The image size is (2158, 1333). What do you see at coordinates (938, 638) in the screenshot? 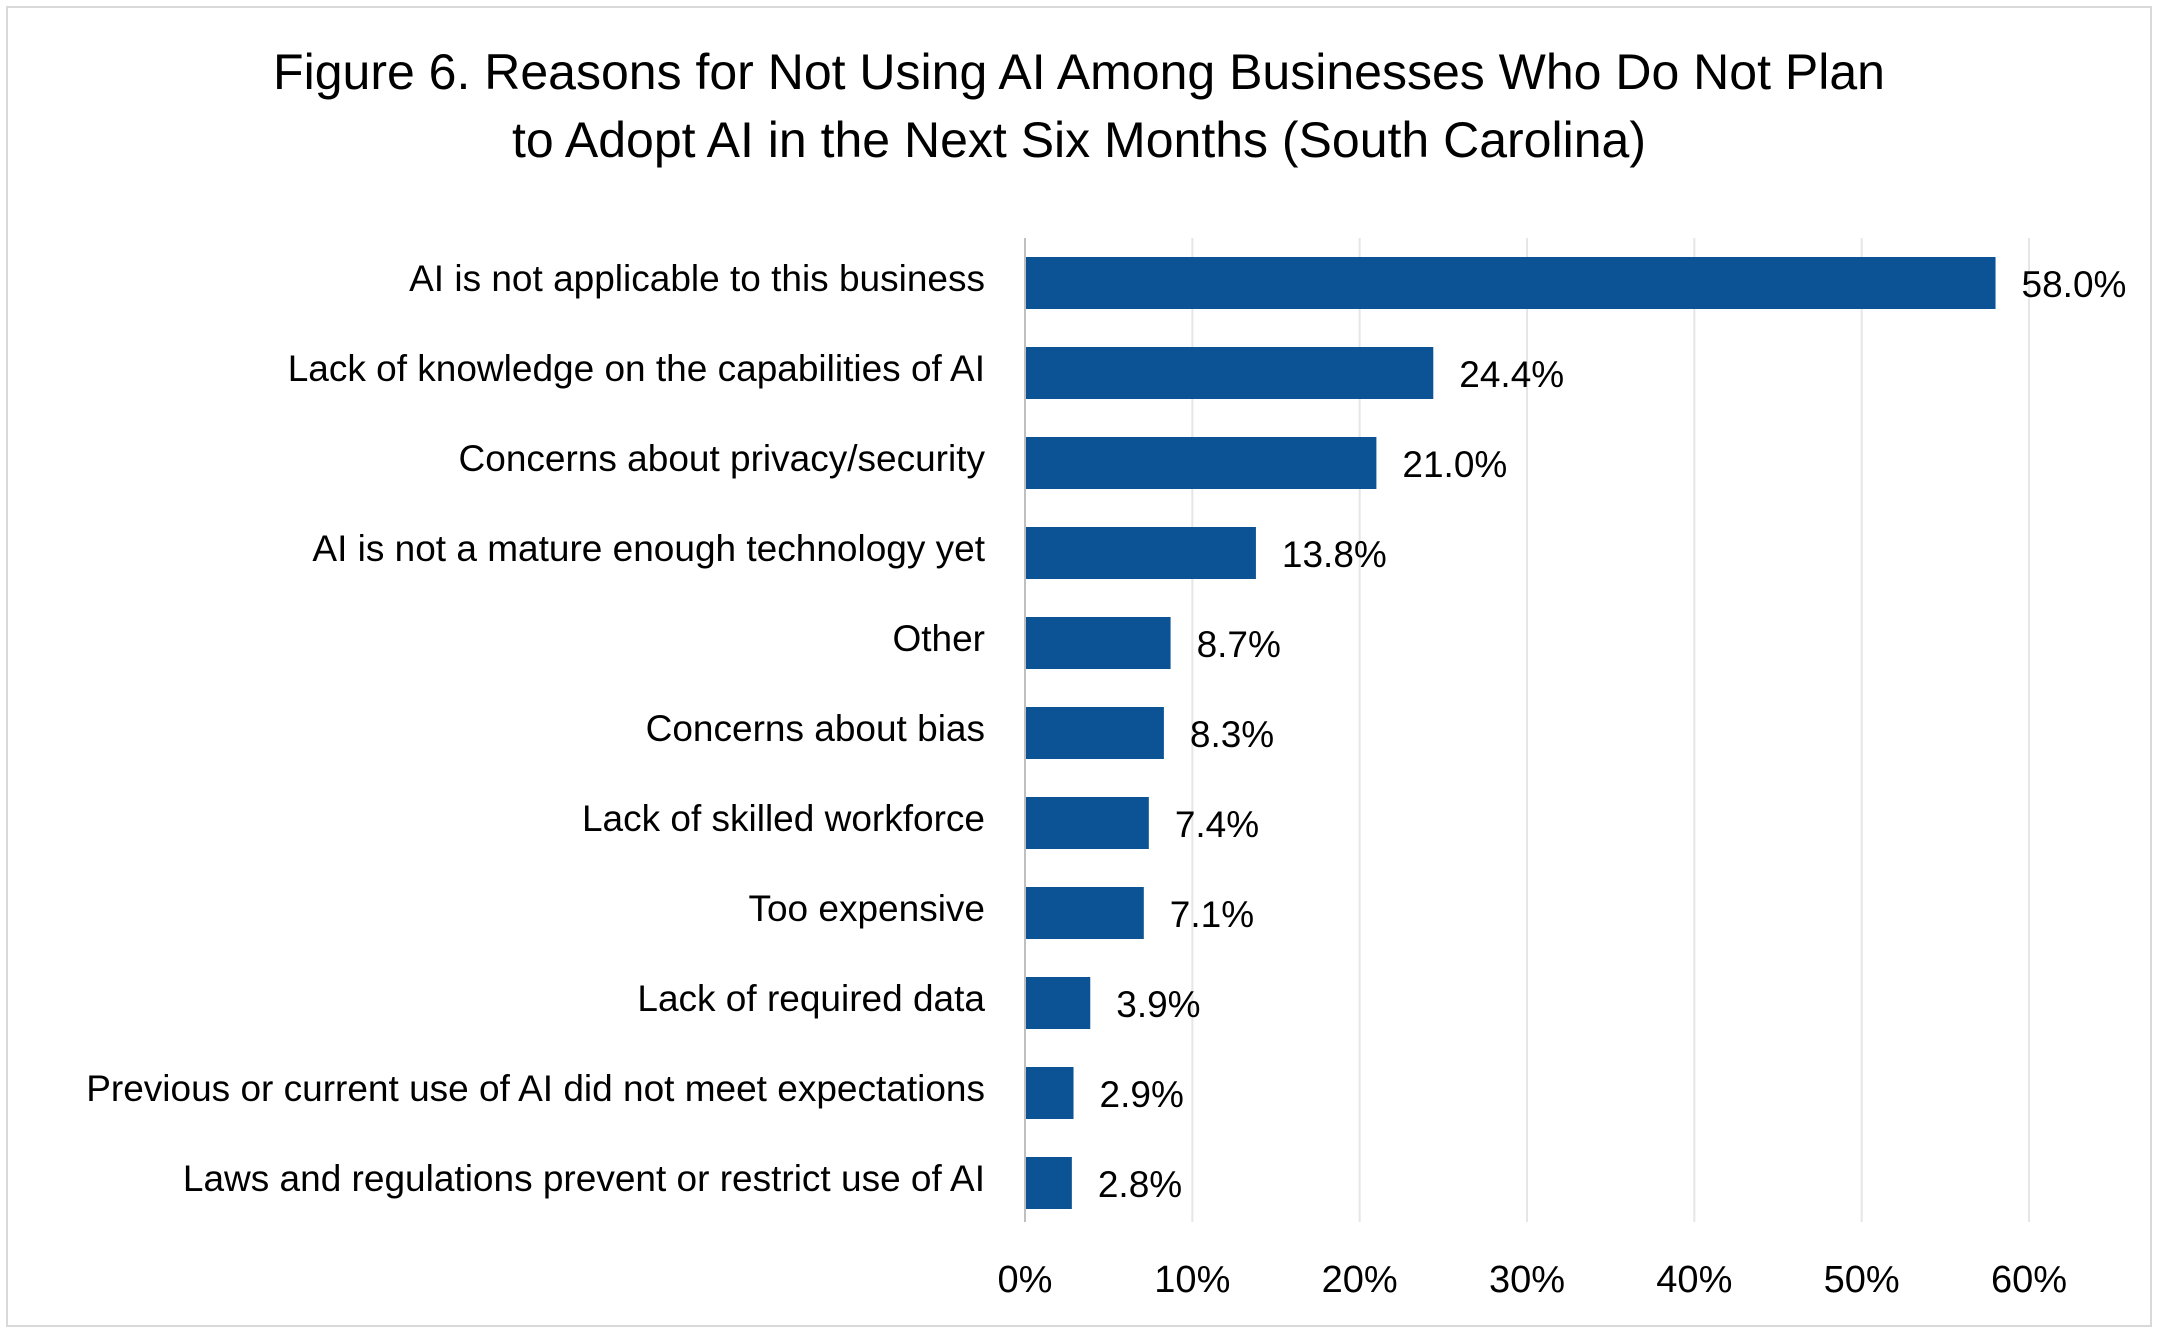
I see `category-label: Other` at bounding box center [938, 638].